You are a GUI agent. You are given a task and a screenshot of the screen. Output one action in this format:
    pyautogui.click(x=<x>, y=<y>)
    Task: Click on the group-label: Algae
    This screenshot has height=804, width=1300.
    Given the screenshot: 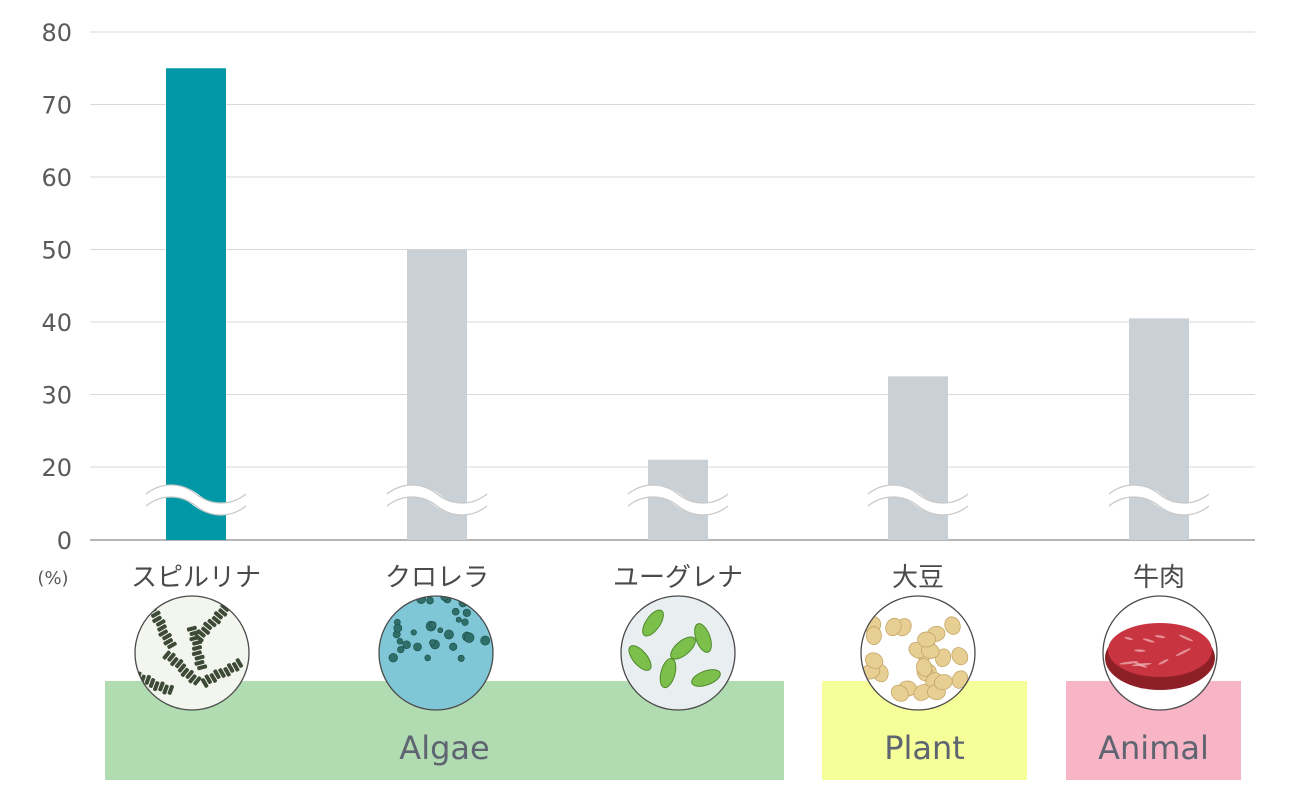 What is the action you would take?
    pyautogui.click(x=444, y=748)
    